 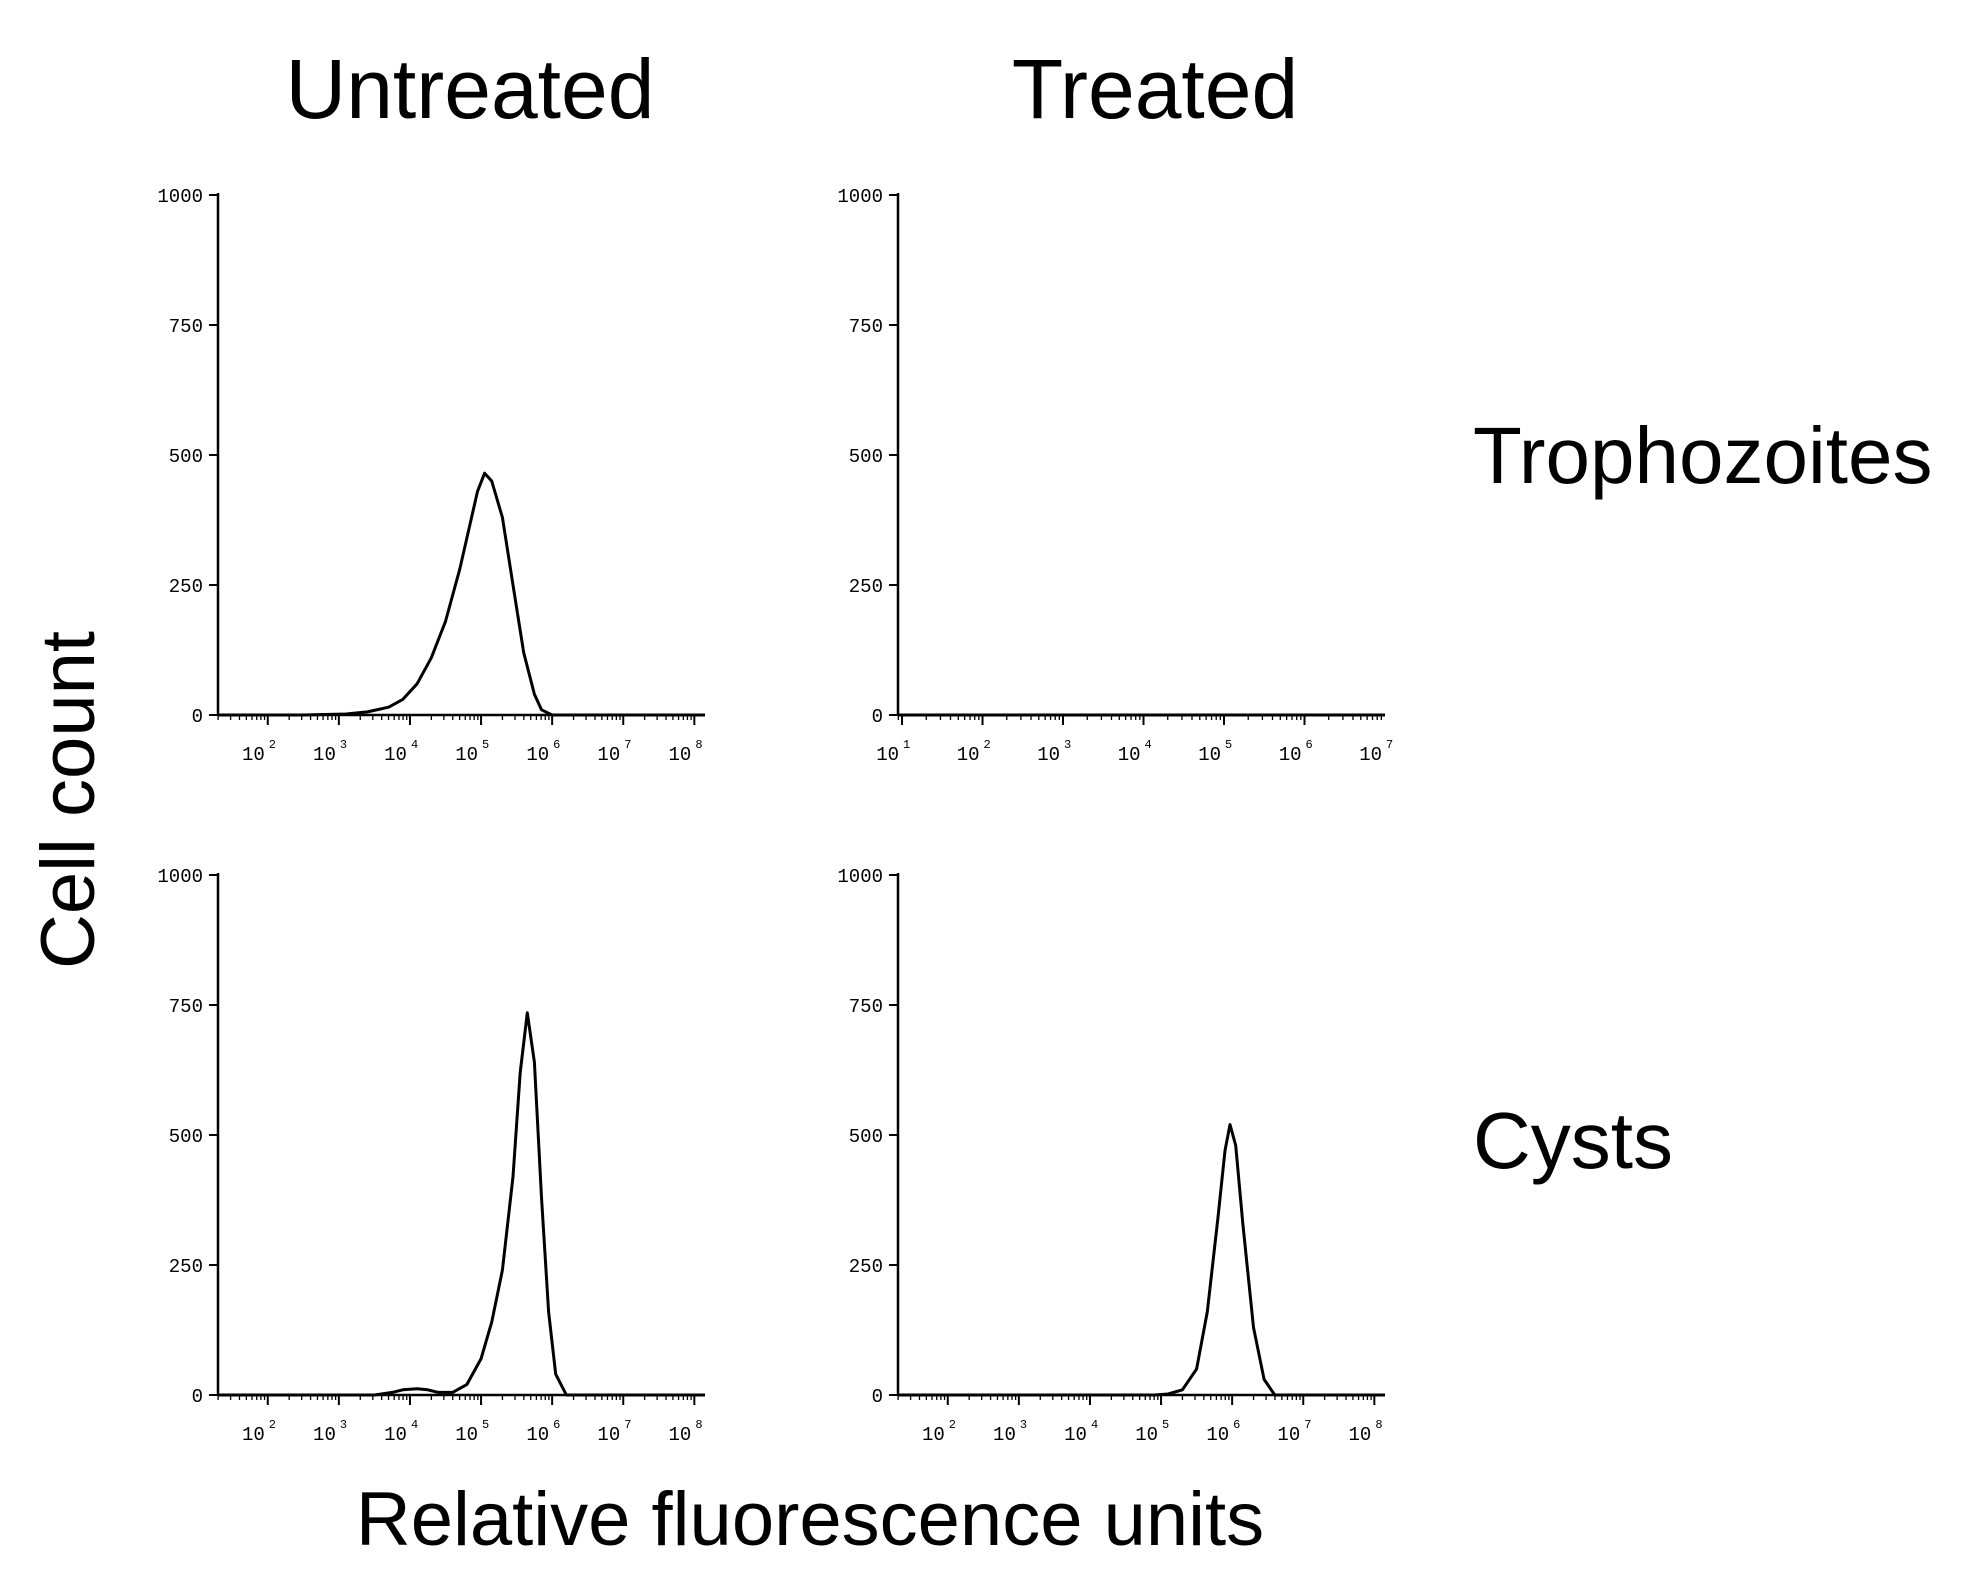 I want to click on x-axis-title: Relative fluorescence units, so click(x=810, y=1519).